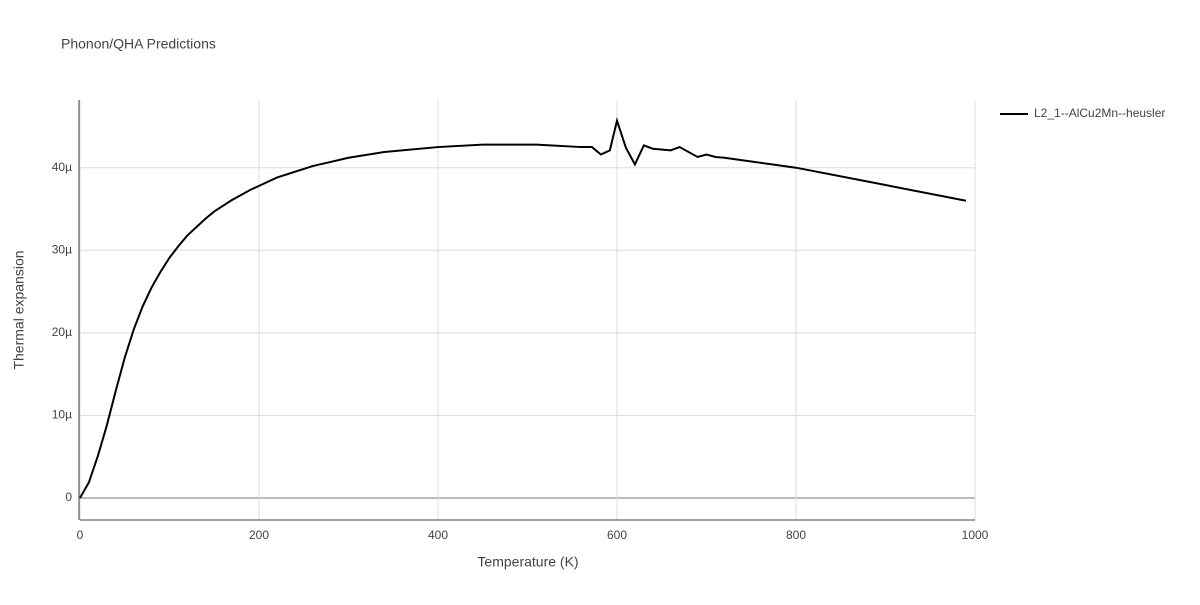  What do you see at coordinates (796, 535) in the screenshot?
I see `x-tick-label: 800` at bounding box center [796, 535].